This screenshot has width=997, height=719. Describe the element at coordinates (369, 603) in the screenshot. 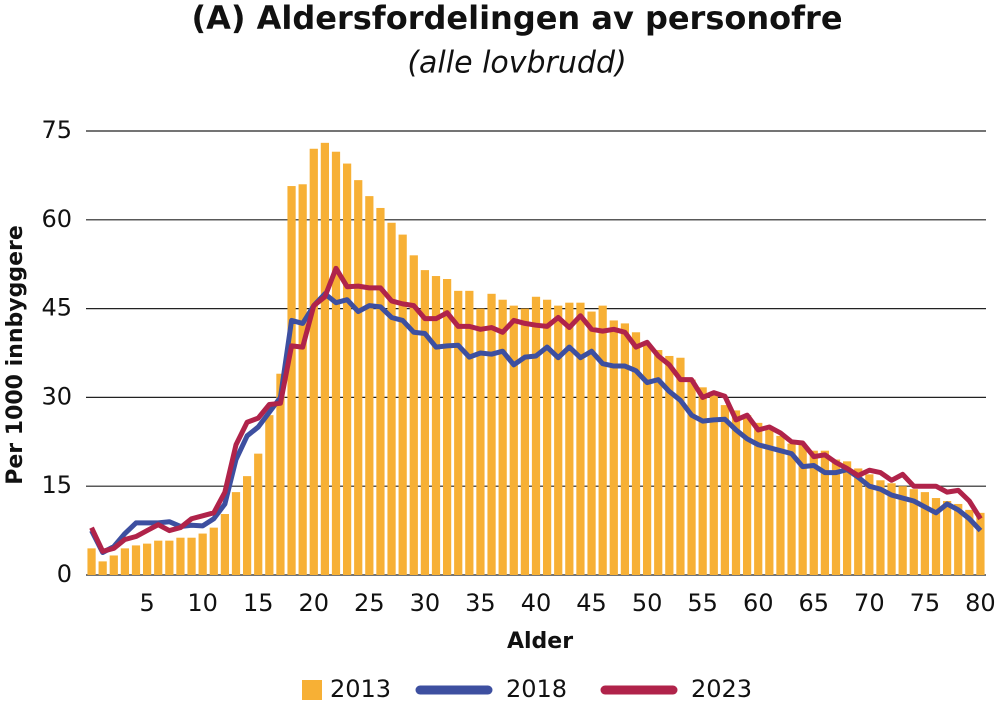

I see `x-tick-label: 25` at that location.